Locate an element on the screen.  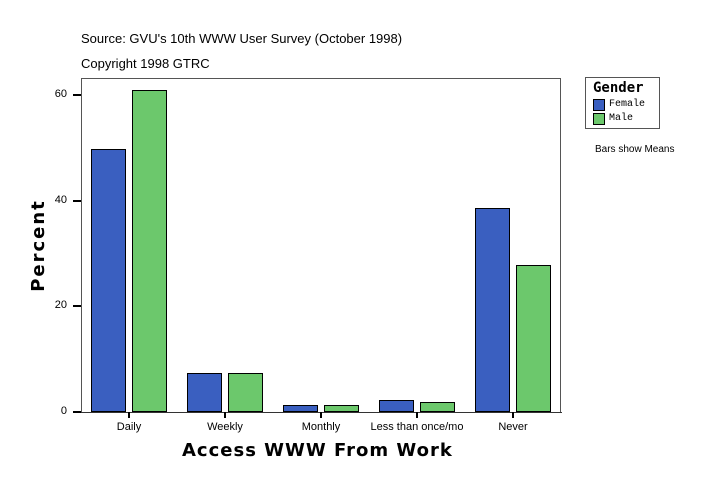
bar-male-monthly is located at coordinates (341, 408).